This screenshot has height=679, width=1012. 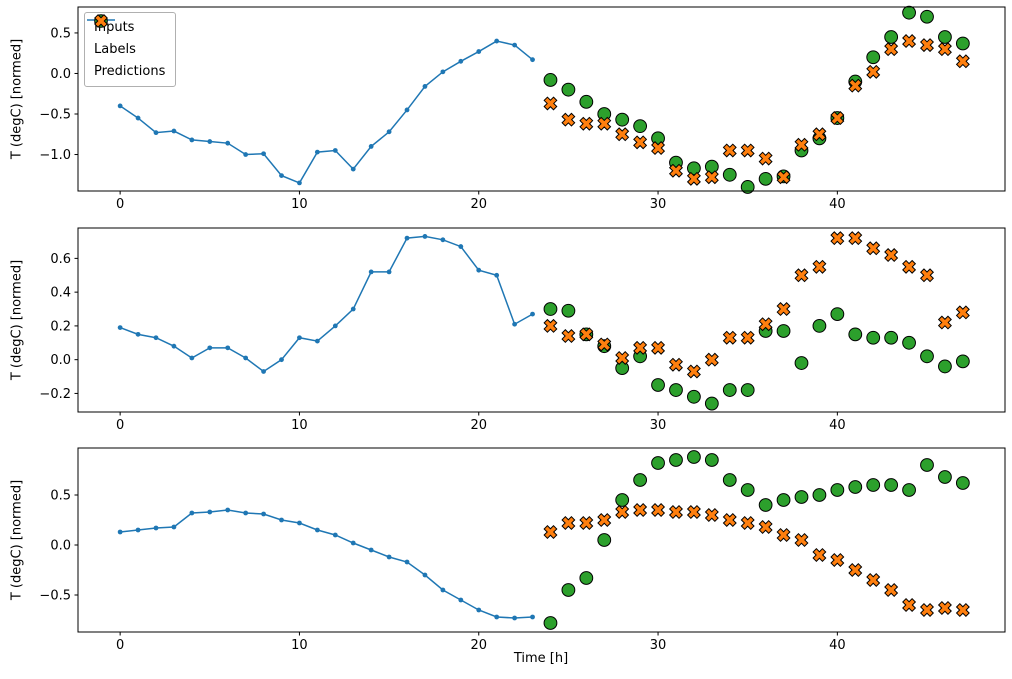 What do you see at coordinates (101, 21) in the screenshot?
I see `predictions-x-icon` at bounding box center [101, 21].